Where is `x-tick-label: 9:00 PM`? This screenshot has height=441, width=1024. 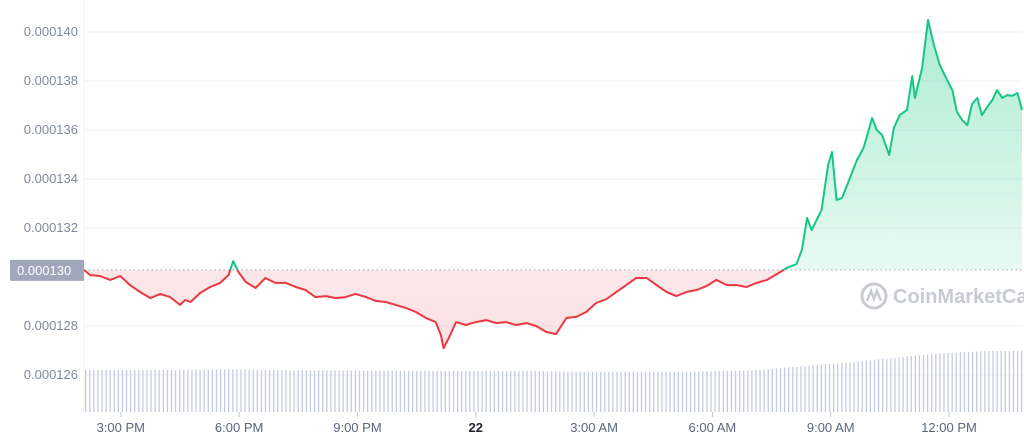
x-tick-label: 9:00 PM is located at coordinates (357, 427).